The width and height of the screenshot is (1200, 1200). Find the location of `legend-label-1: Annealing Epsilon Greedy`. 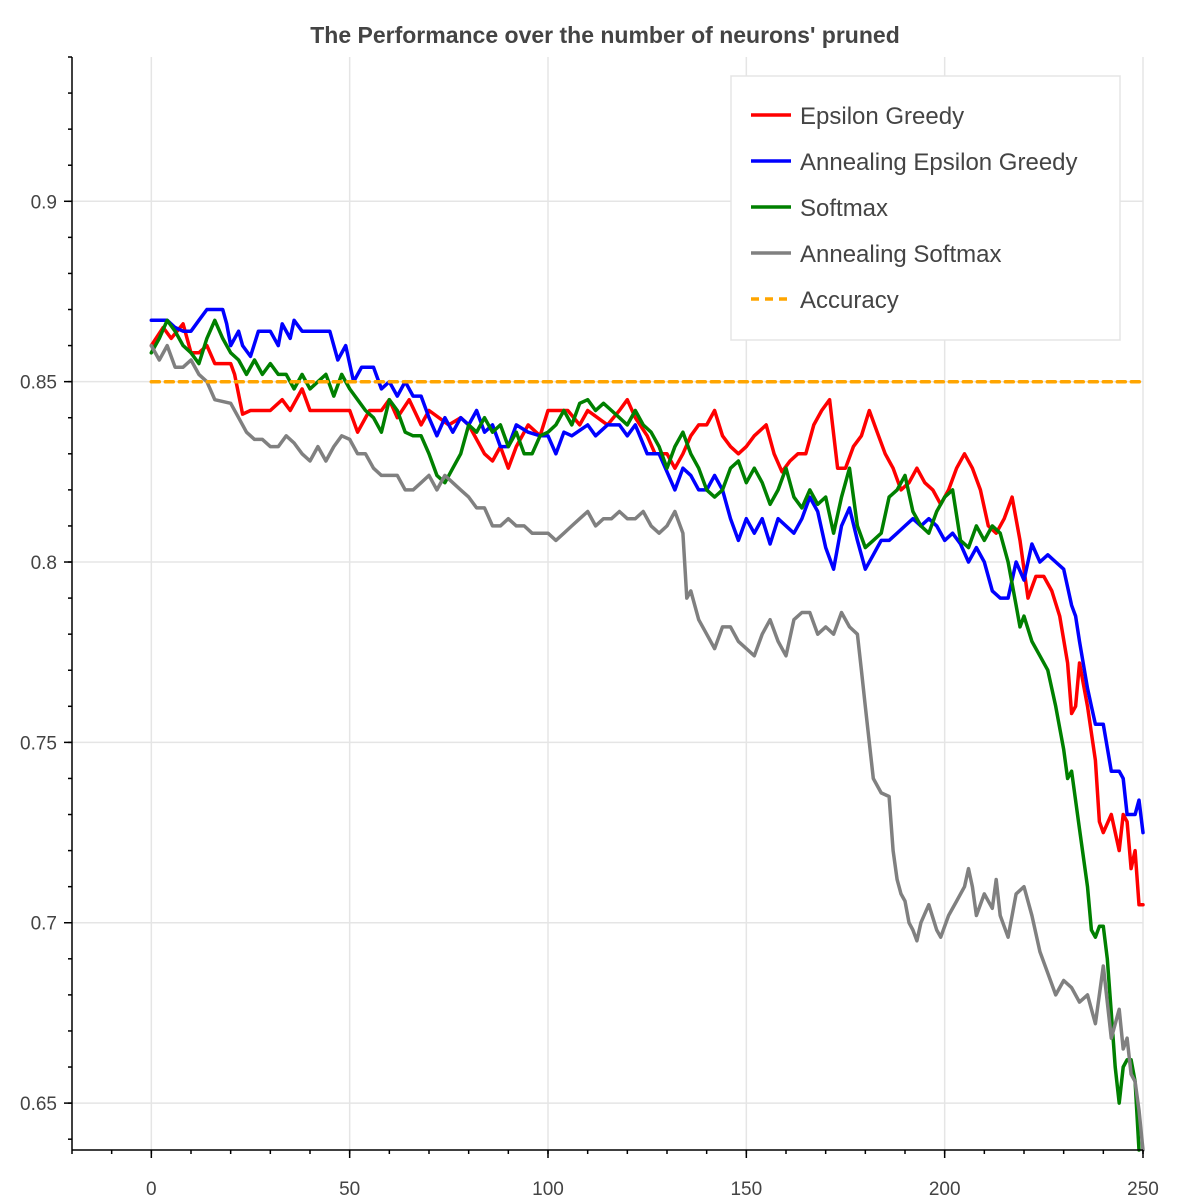

legend-label-1: Annealing Epsilon Greedy is located at coordinates (939, 162).